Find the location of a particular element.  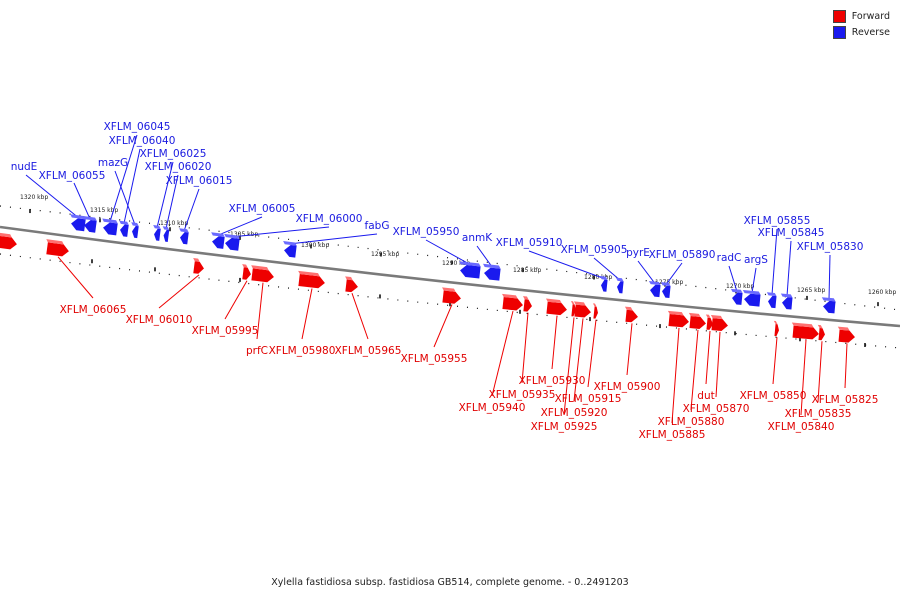

gene-label: anmK is located at coordinates (477, 238).